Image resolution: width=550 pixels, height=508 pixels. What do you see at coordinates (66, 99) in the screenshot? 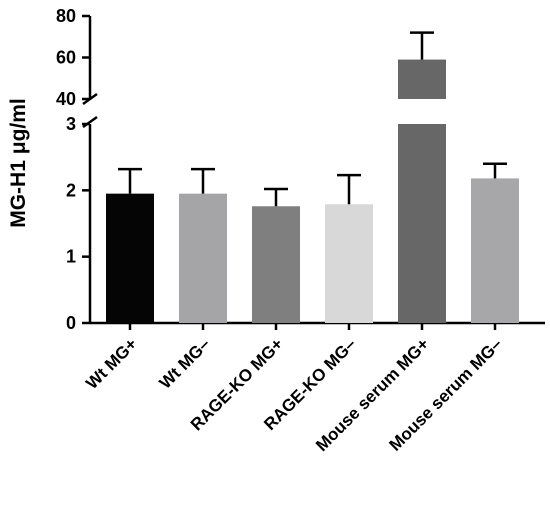
I see `y-tick-label: 40` at bounding box center [66, 99].